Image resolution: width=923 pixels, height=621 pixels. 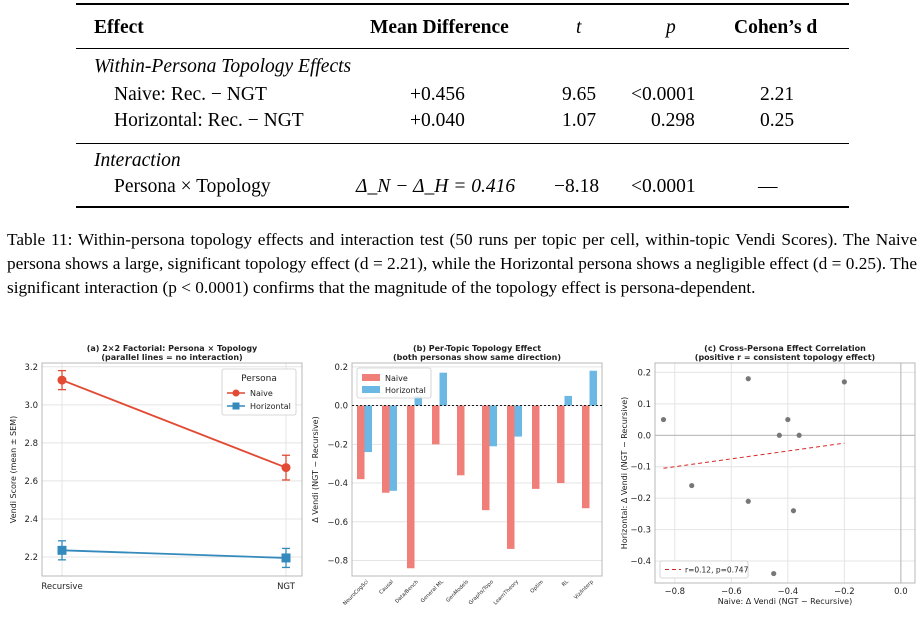 What do you see at coordinates (644, 405) in the screenshot?
I see `y-tick-label: 0.1` at bounding box center [644, 405].